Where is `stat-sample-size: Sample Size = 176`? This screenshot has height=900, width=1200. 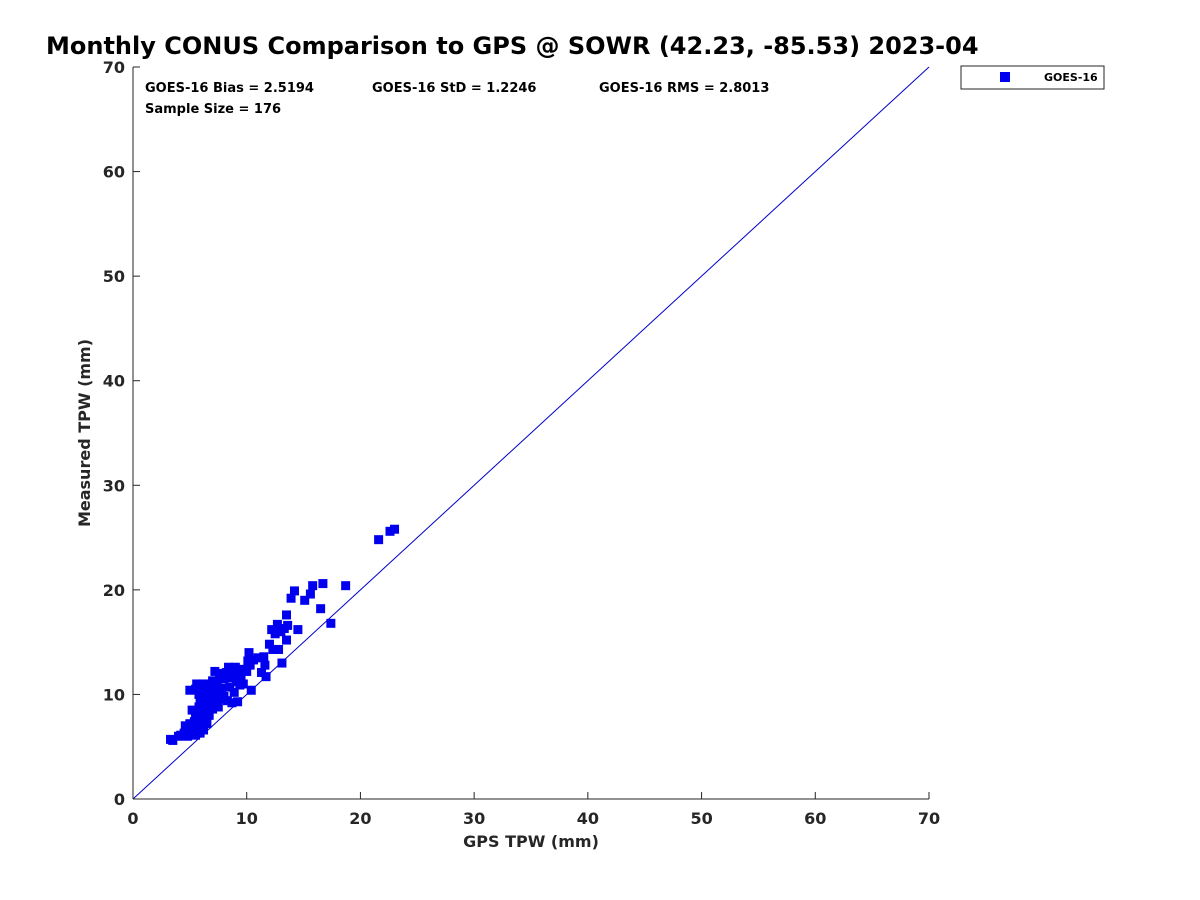 stat-sample-size: Sample Size = 176 is located at coordinates (213, 109).